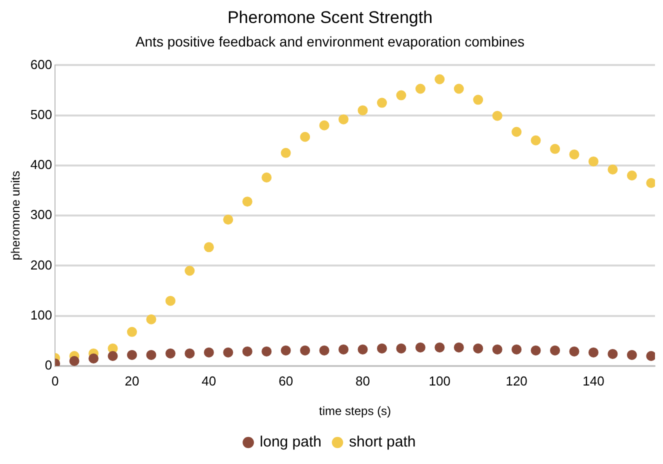 The height and width of the screenshot is (464, 663). I want to click on y-tick-label: 200, so click(41, 264).